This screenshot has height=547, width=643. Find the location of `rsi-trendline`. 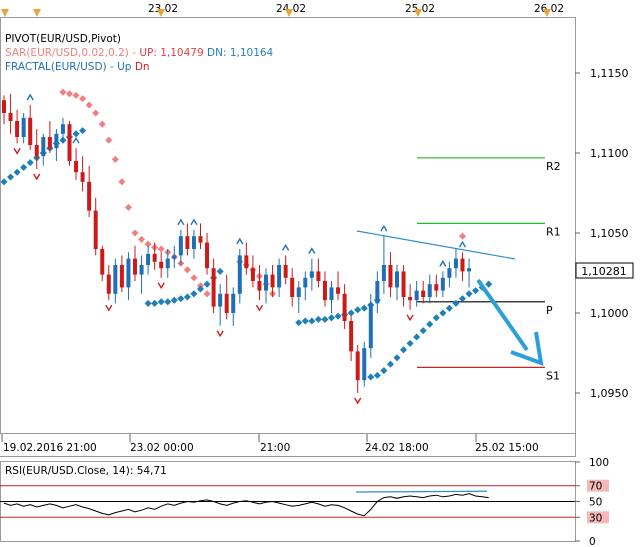

rsi-trendline is located at coordinates (421, 491).